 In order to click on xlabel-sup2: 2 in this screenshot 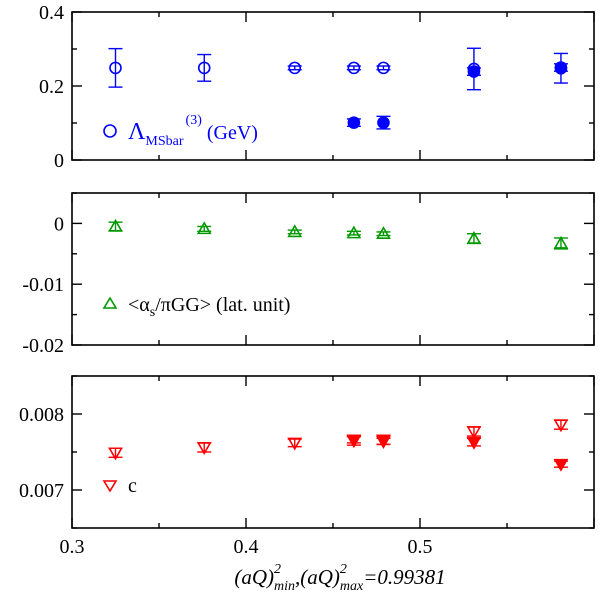, I will do `click(343, 569)`.